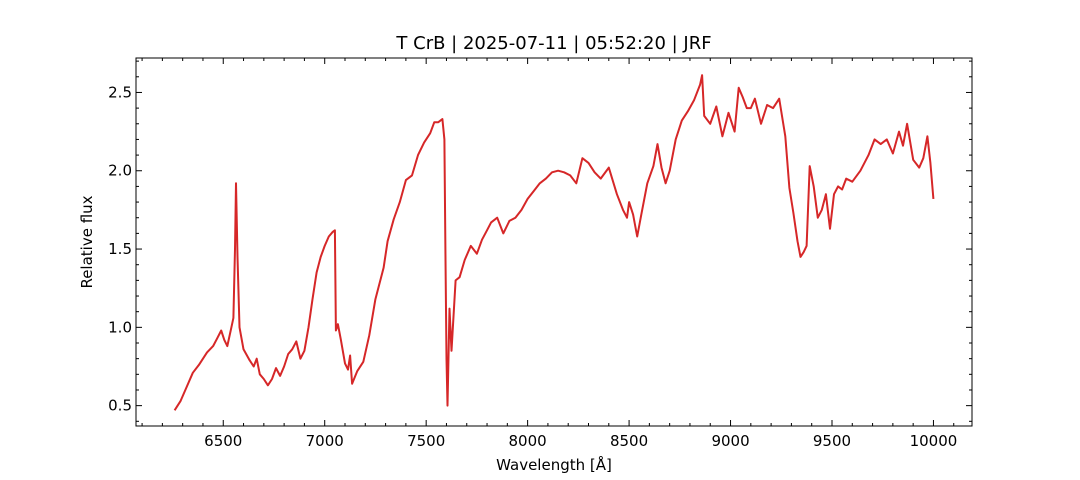  Describe the element at coordinates (87, 241) in the screenshot. I see `y-axis-label: Relative flux` at that location.